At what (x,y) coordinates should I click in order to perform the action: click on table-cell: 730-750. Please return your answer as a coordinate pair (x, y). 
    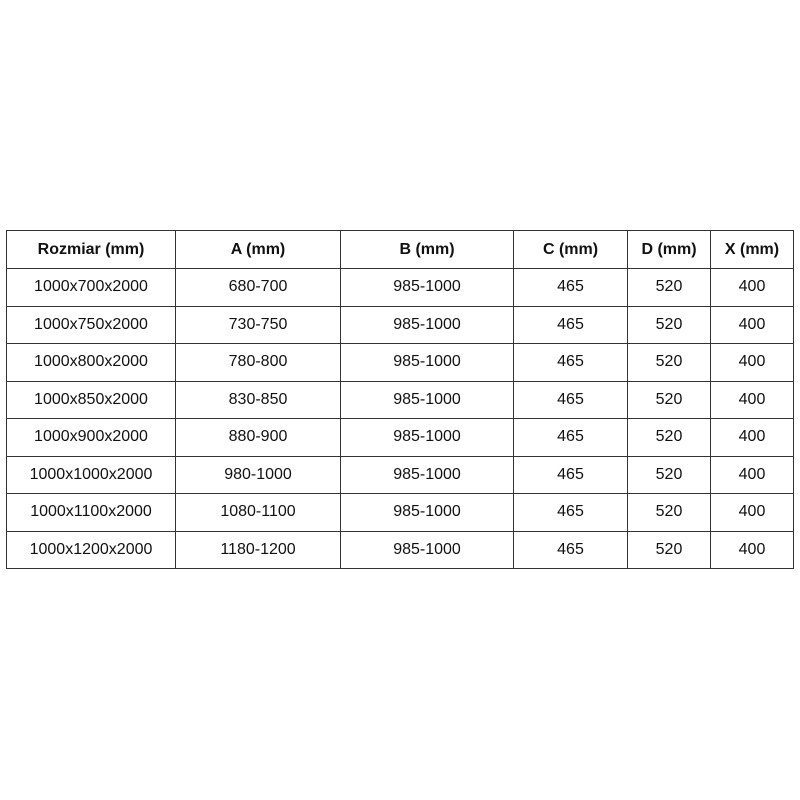
    Looking at the image, I should click on (258, 324).